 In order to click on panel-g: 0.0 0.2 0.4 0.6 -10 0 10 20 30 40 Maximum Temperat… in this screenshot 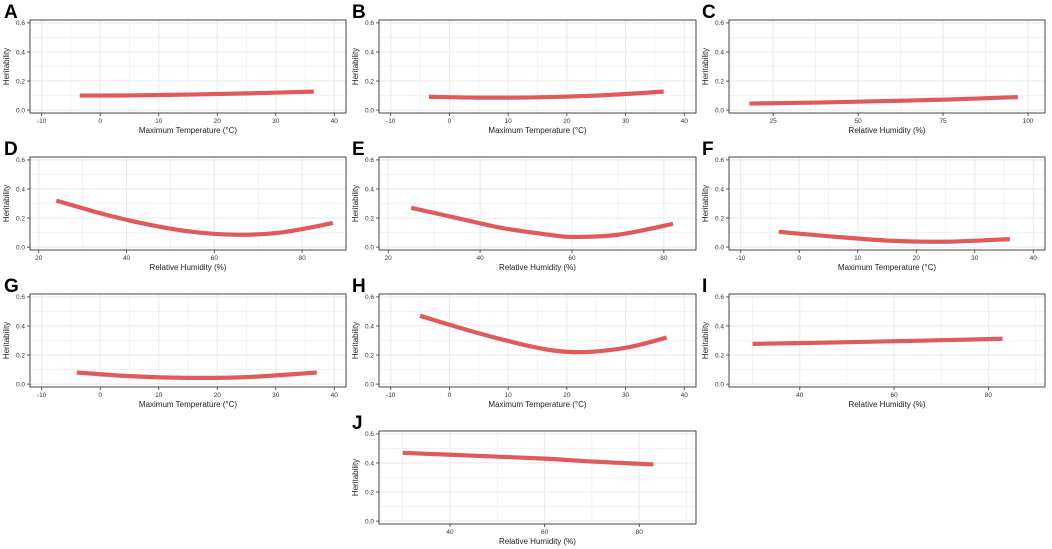, I will do `click(174, 342)`.